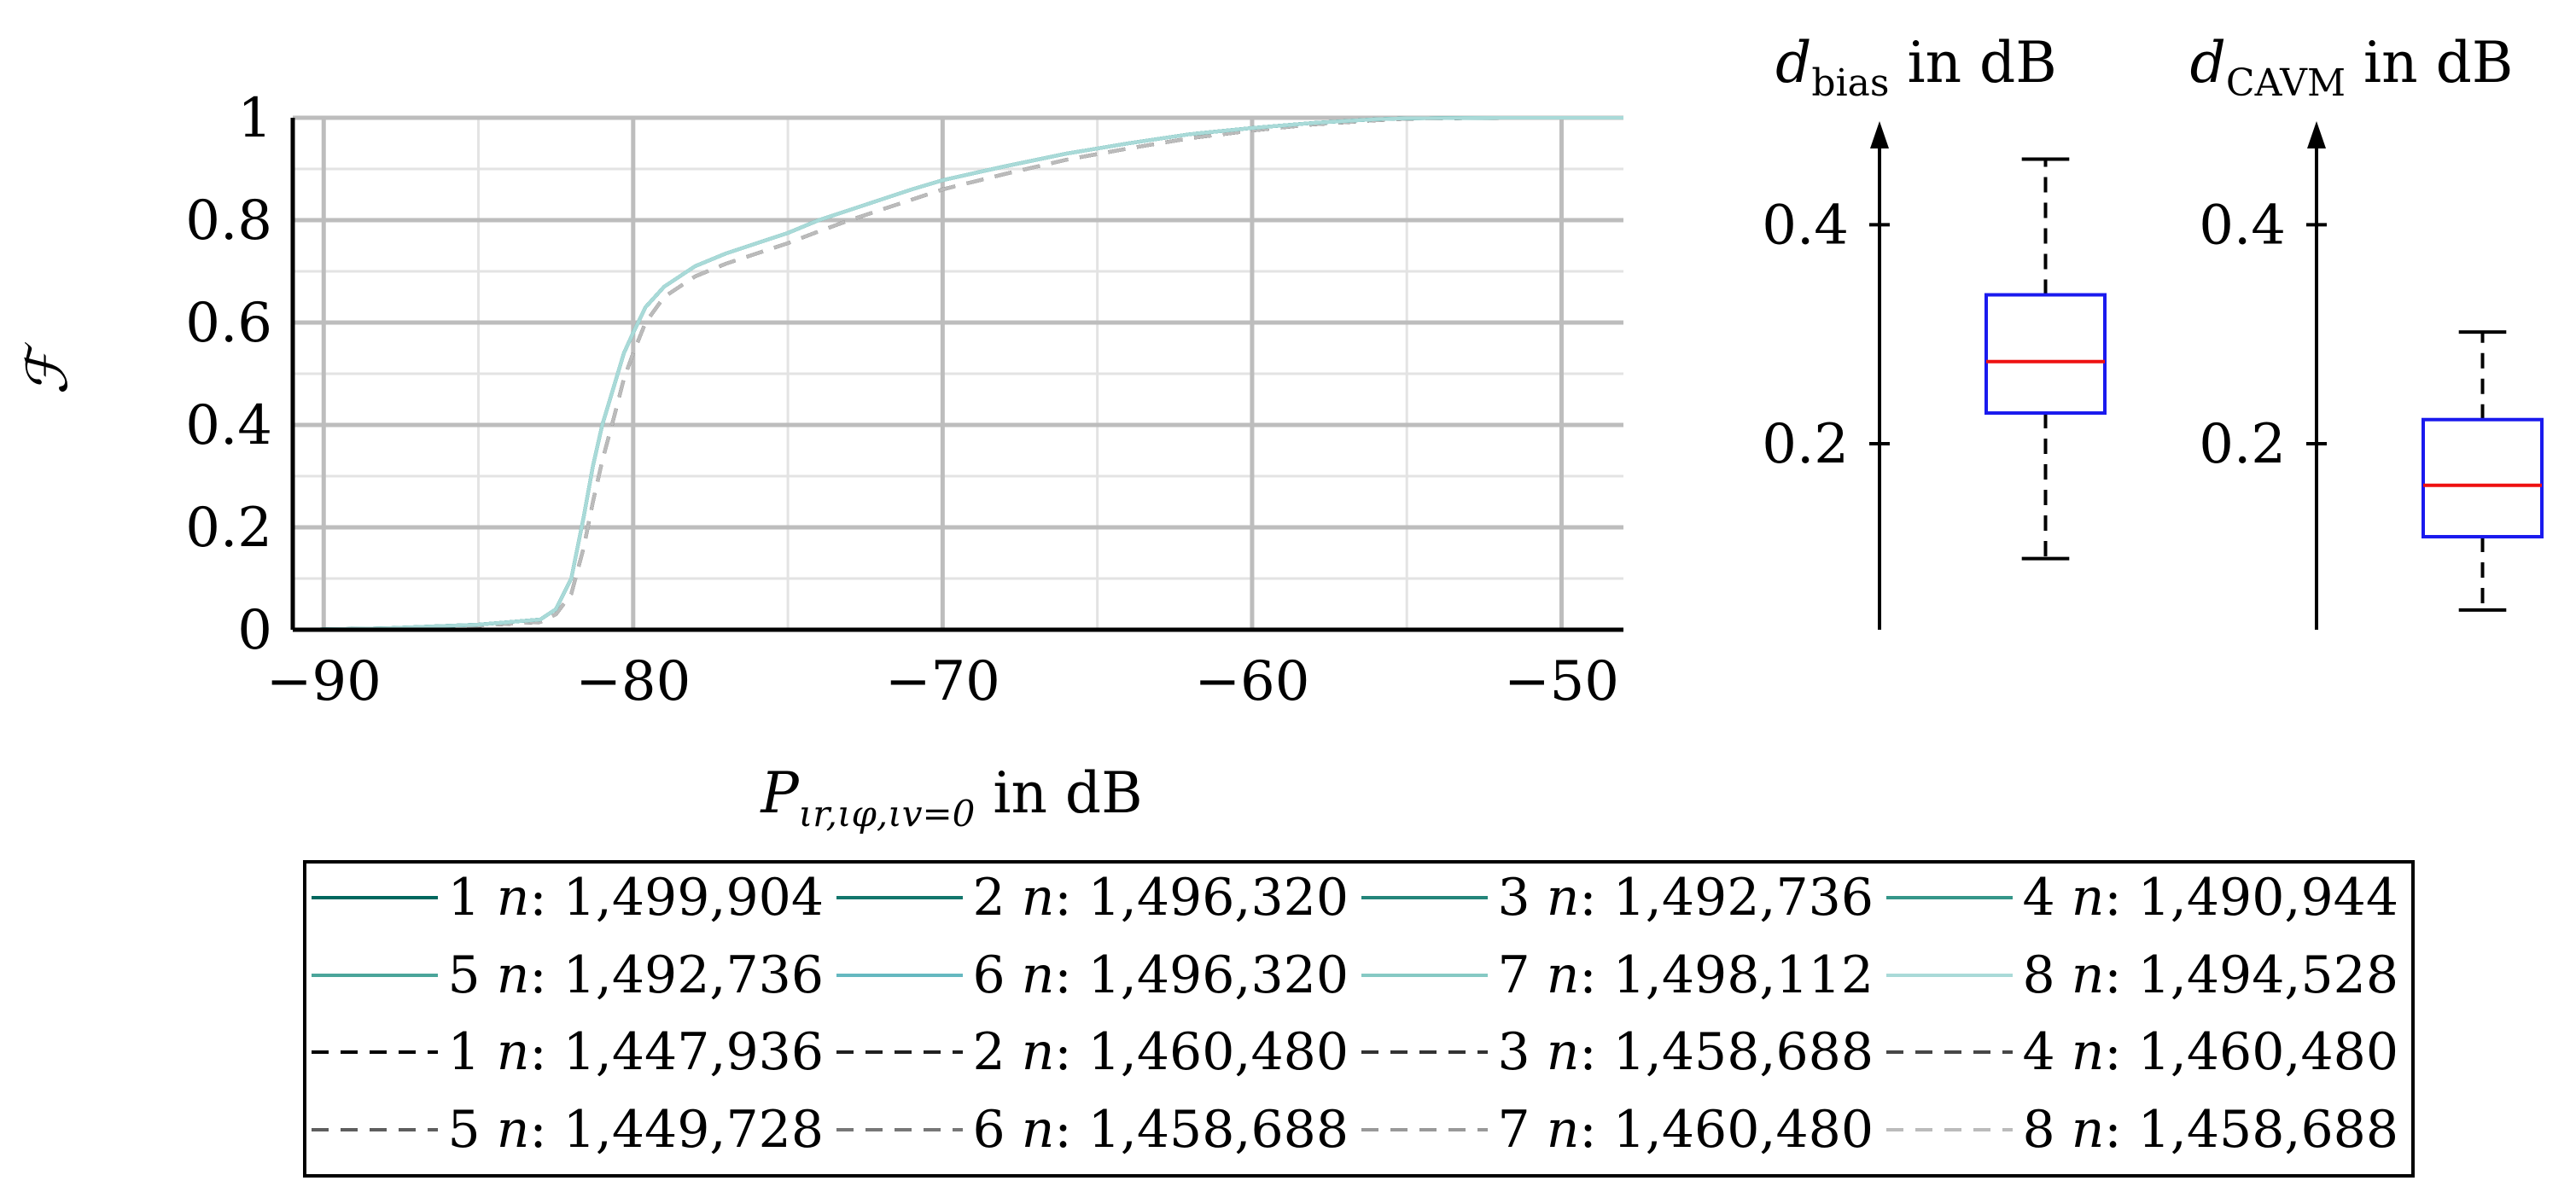 This screenshot has height=1204, width=2576. What do you see at coordinates (1879, 134) in the screenshot?
I see `bias-axis-arrow-icon` at bounding box center [1879, 134].